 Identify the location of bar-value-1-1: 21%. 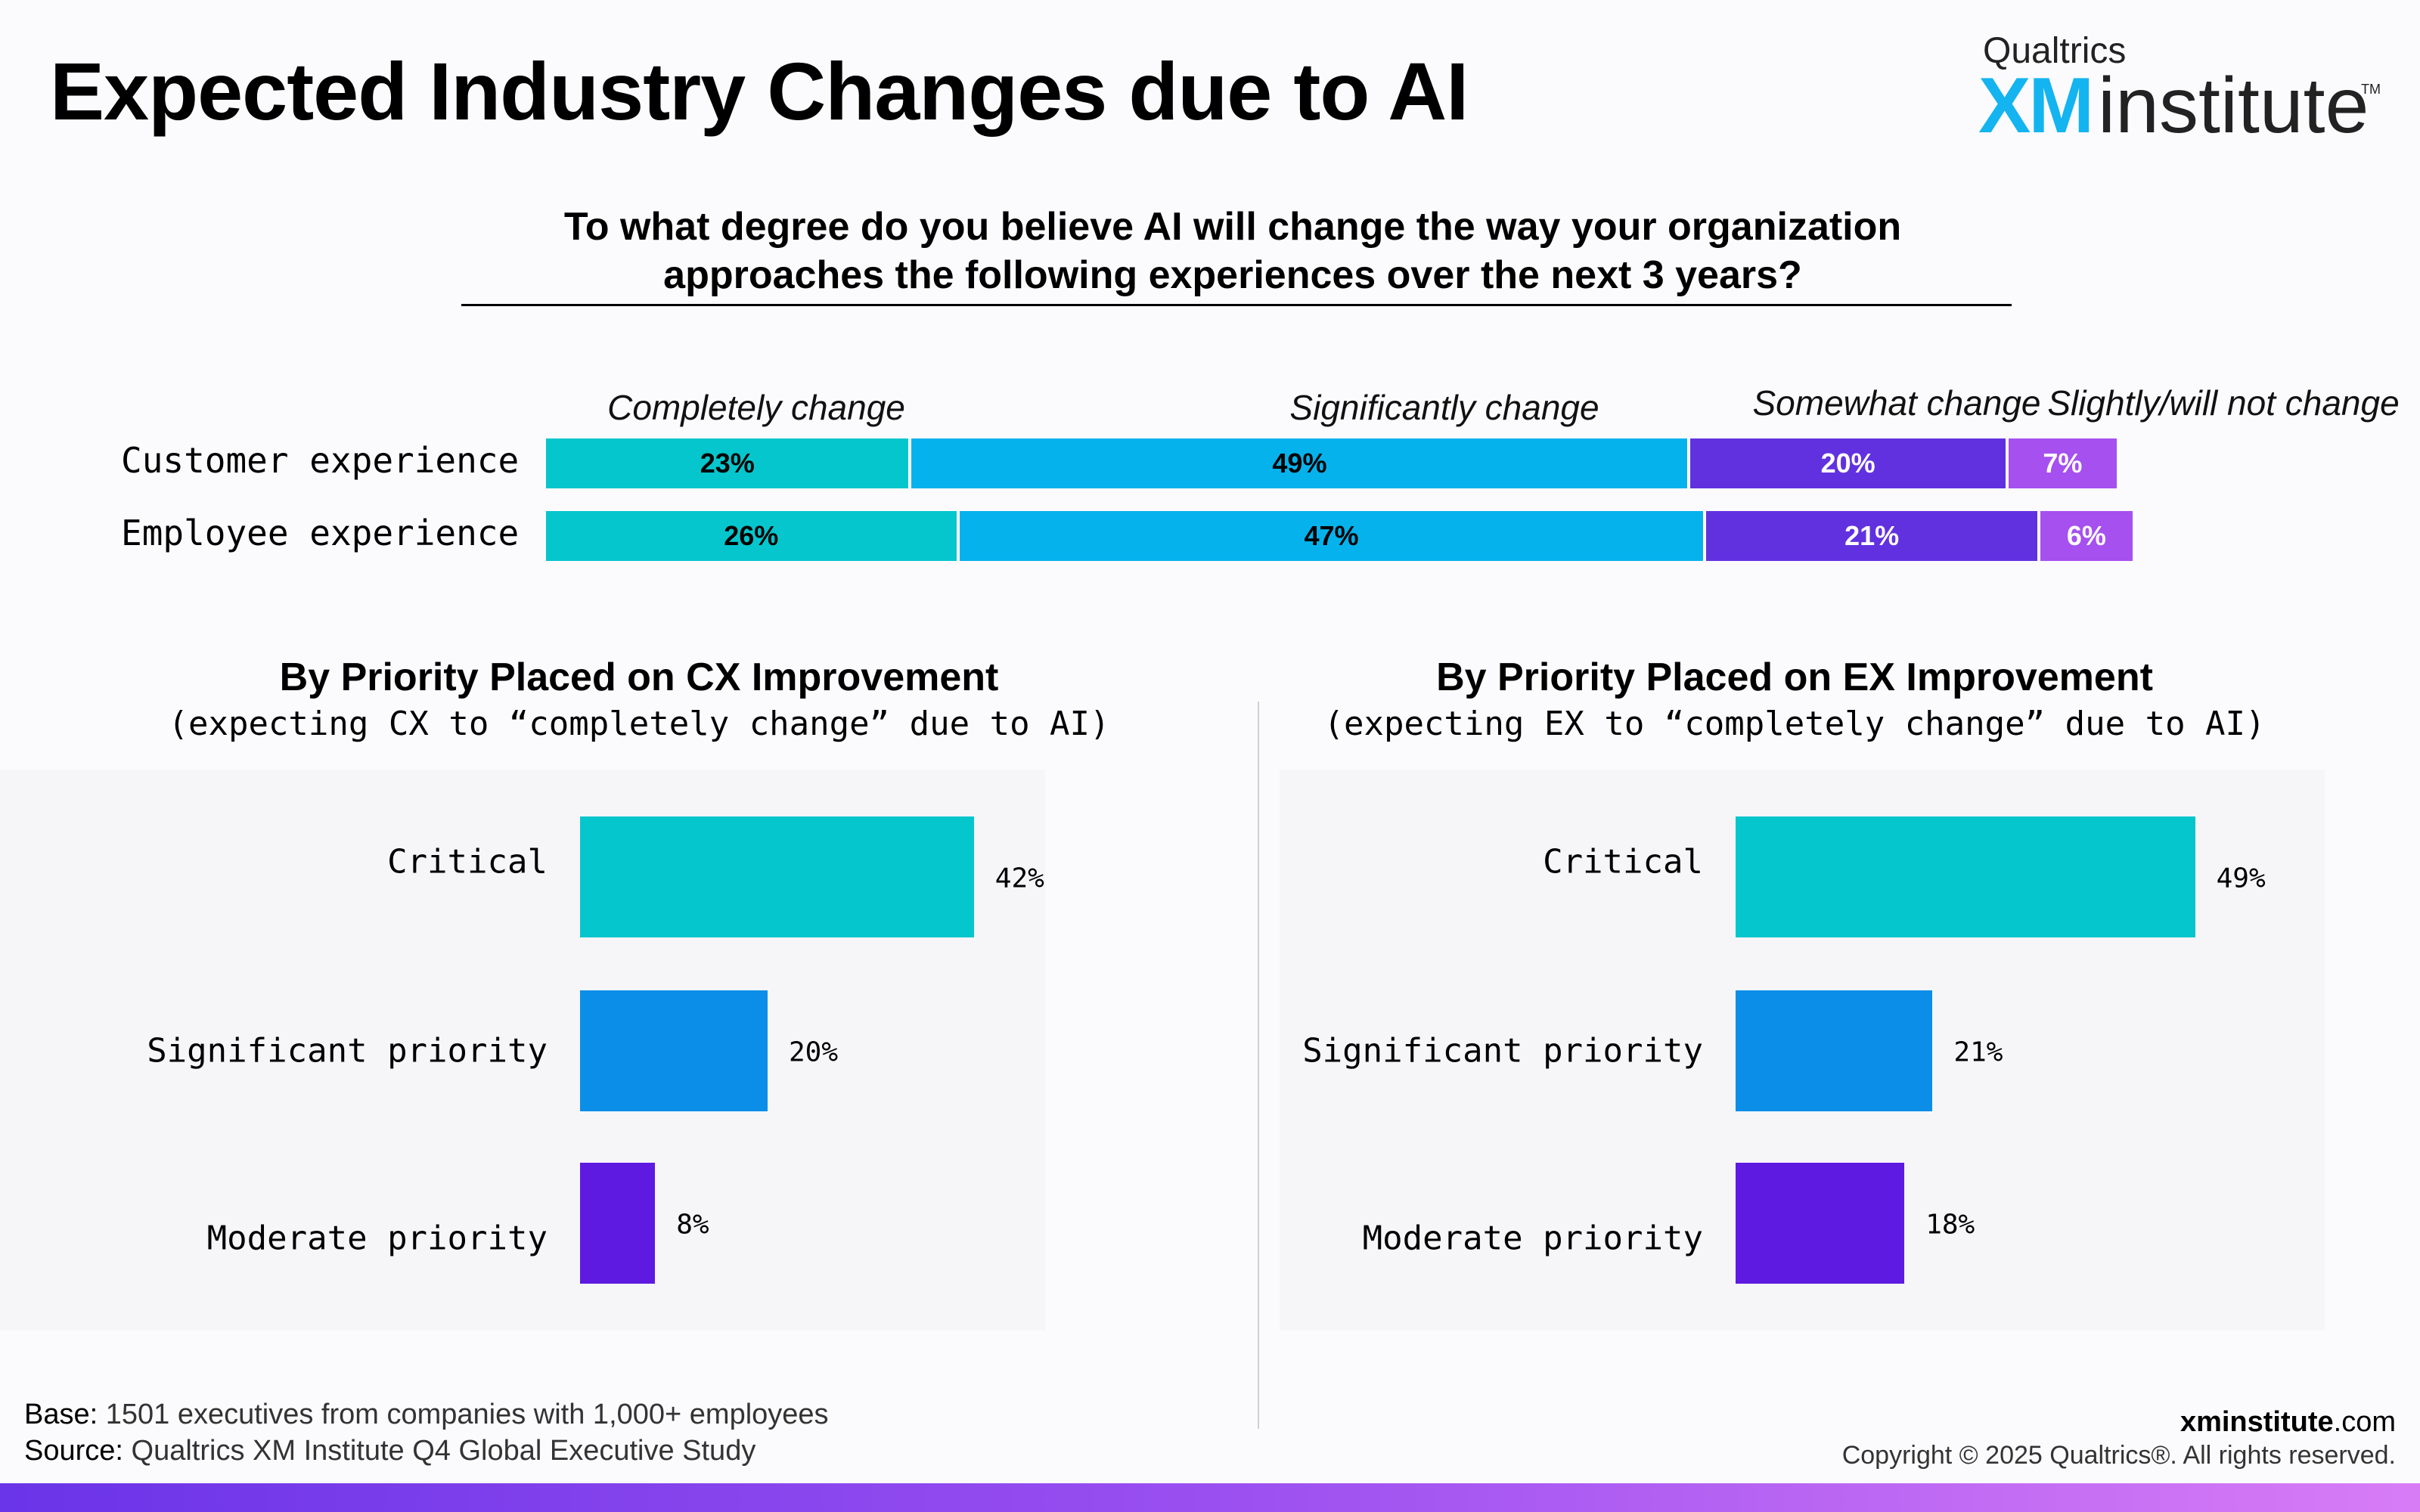
(1978, 1052).